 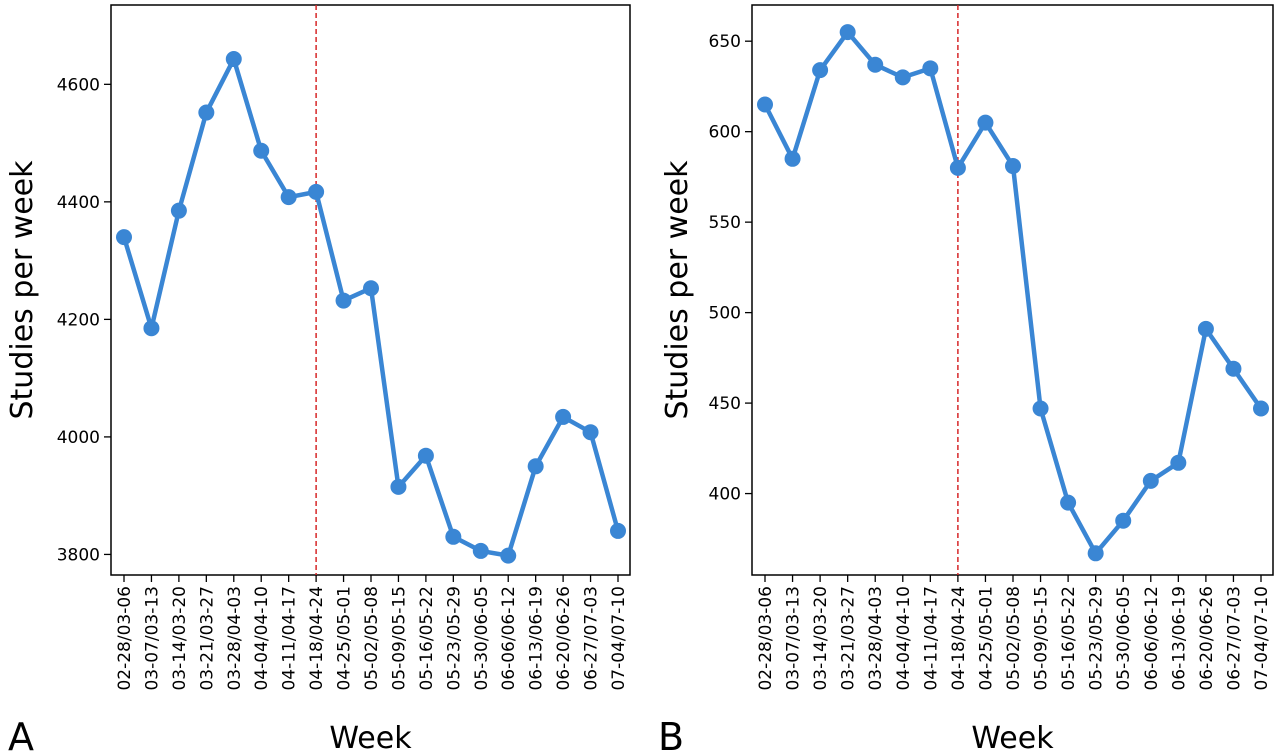 I want to click on y-tick-label: 4000, so click(x=78, y=438).